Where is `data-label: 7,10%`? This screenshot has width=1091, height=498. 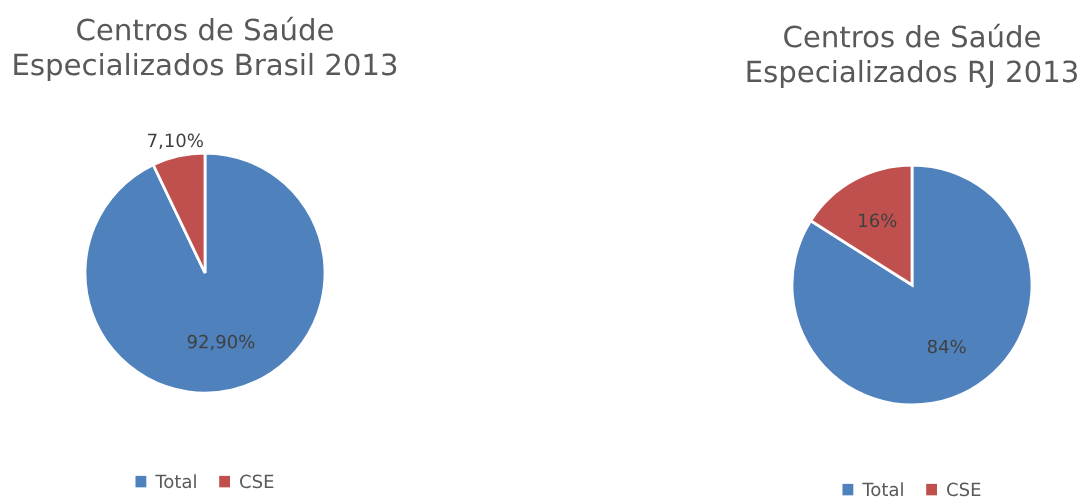
data-label: 7,10% is located at coordinates (175, 141).